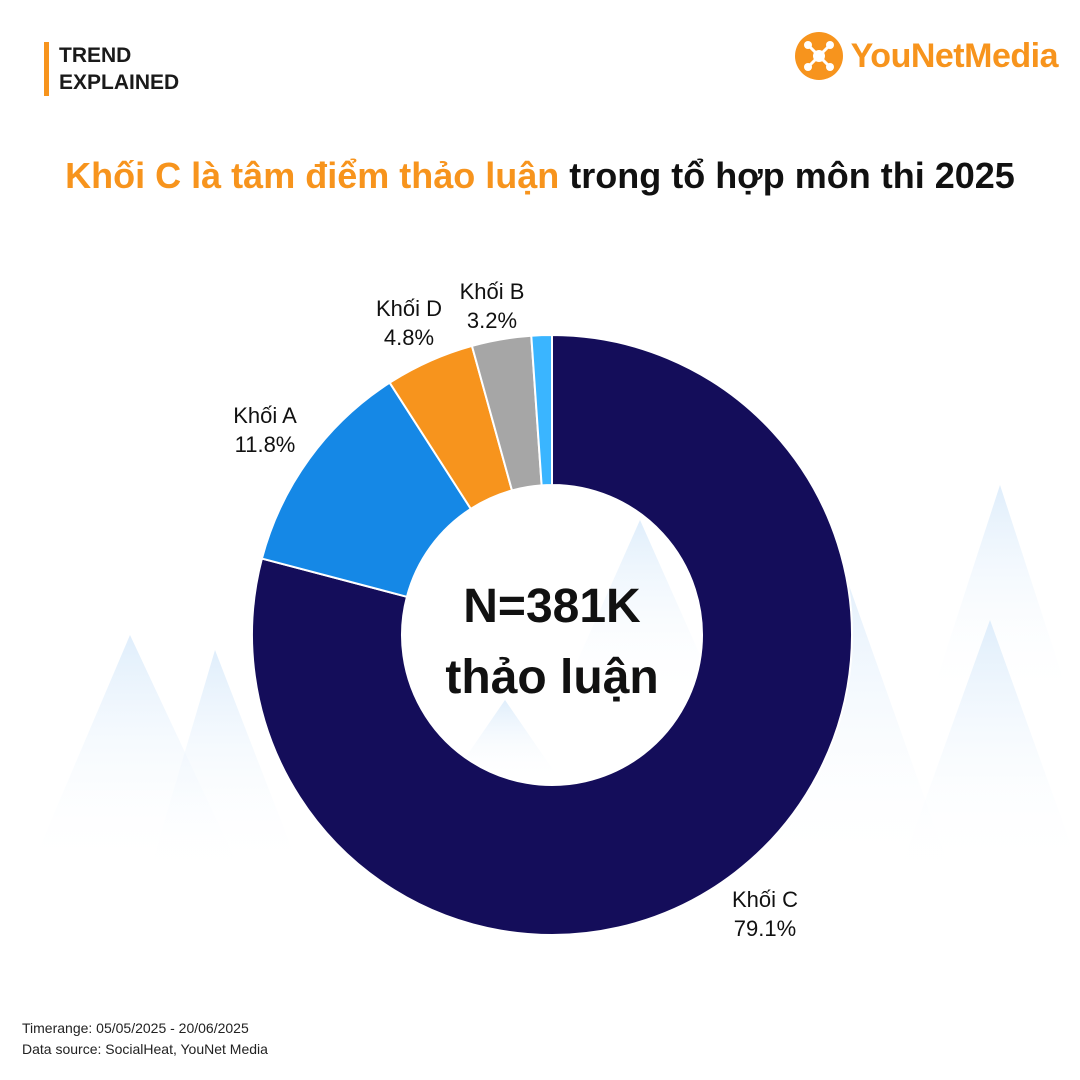  What do you see at coordinates (119, 82) in the screenshot?
I see `brand-line-2: EXPLAINED` at bounding box center [119, 82].